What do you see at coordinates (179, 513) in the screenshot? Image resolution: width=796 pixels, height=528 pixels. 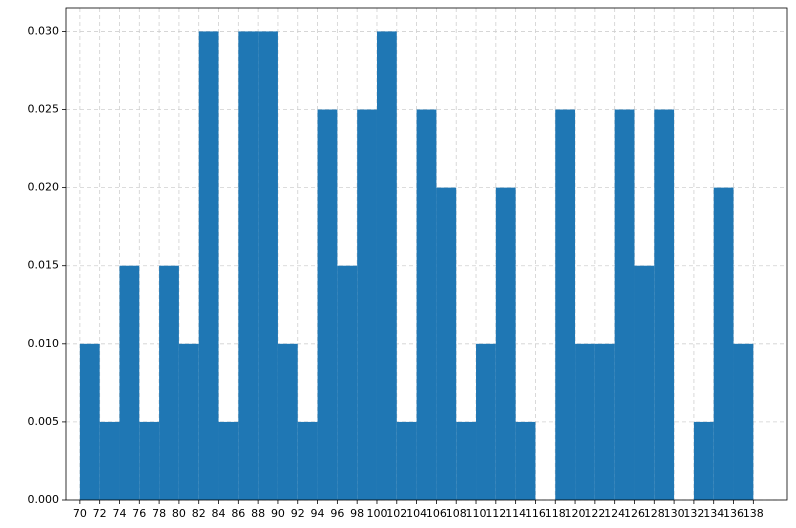 I see `x-tick-label: 80` at bounding box center [179, 513].